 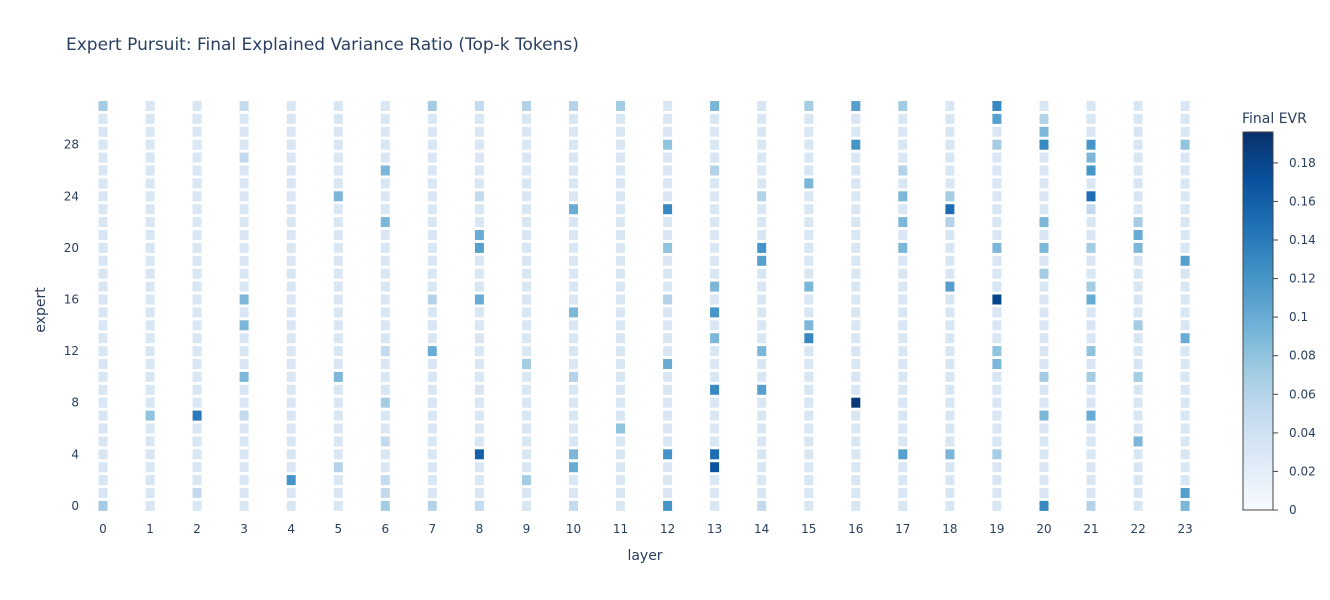 What do you see at coordinates (150, 529) in the screenshot?
I see `x-tick-label: 1` at bounding box center [150, 529].